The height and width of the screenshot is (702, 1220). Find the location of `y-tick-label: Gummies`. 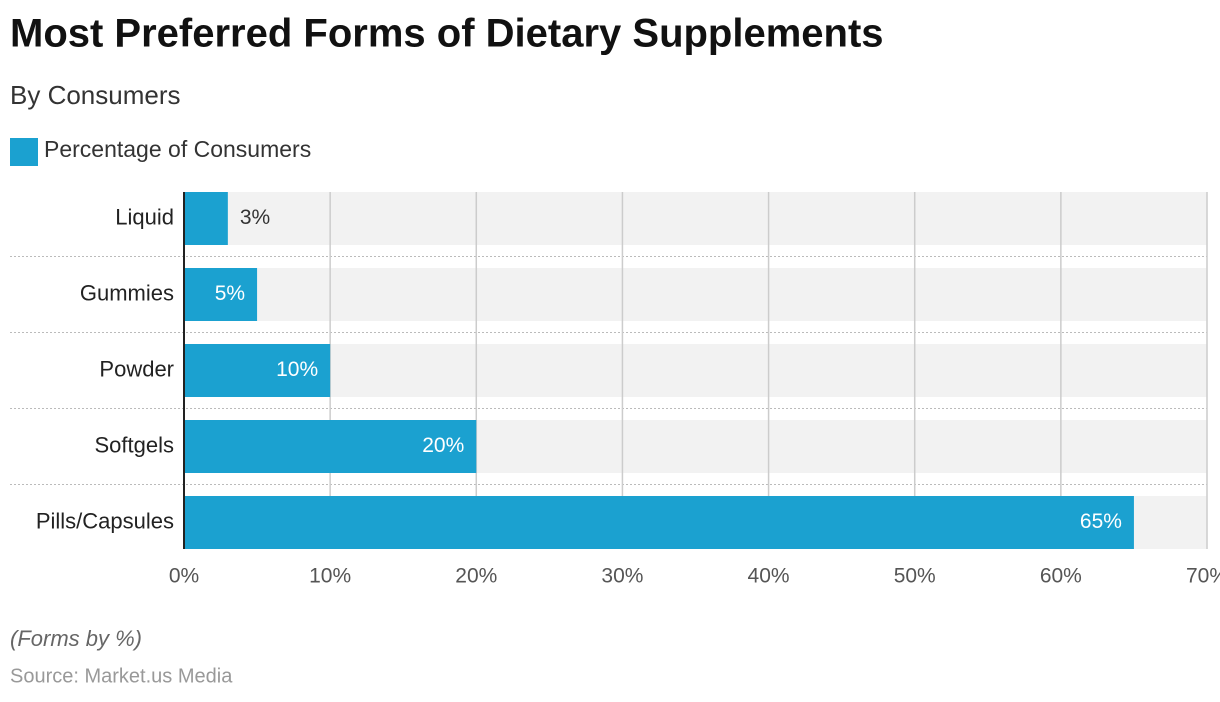

y-tick-label: Gummies is located at coordinates (127, 292).